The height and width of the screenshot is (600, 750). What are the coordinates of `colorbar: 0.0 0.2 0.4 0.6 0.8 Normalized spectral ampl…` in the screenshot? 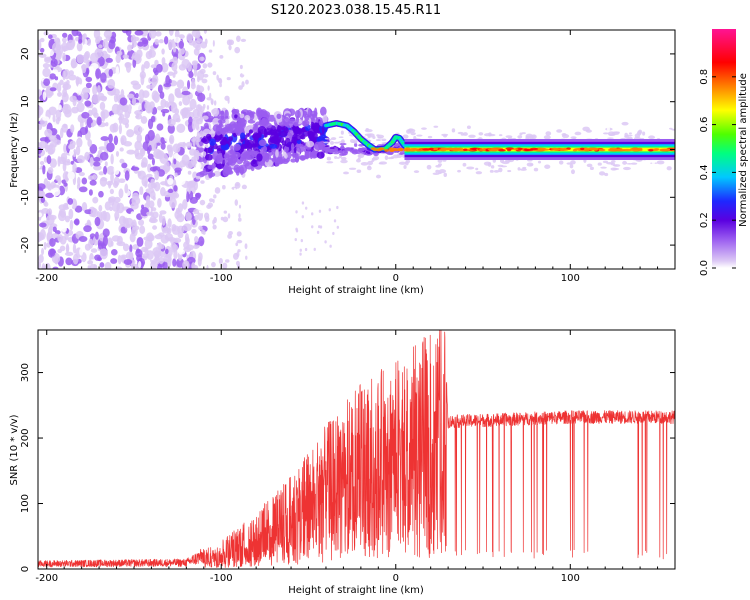 It's located at (724, 152).